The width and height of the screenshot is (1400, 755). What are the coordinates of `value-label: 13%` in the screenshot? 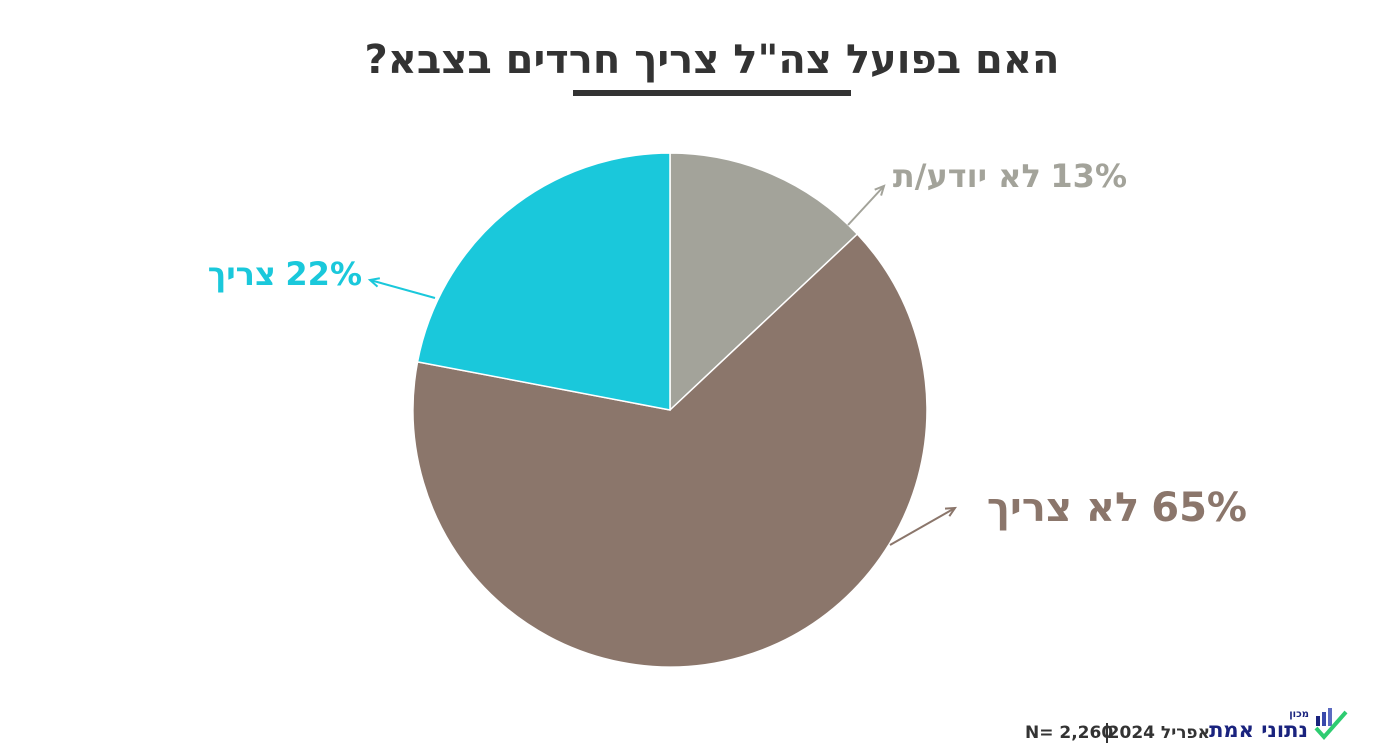 It's located at (1088, 176).